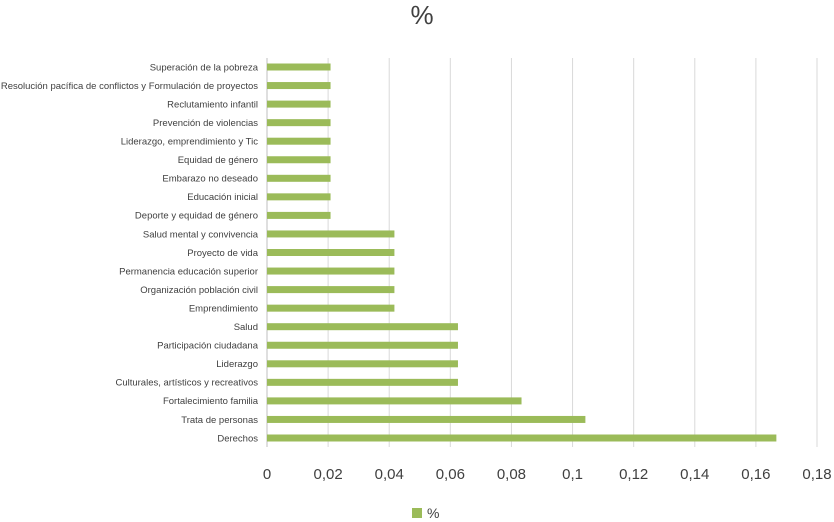  I want to click on category-label: Permanencia educación superior, so click(188, 271).